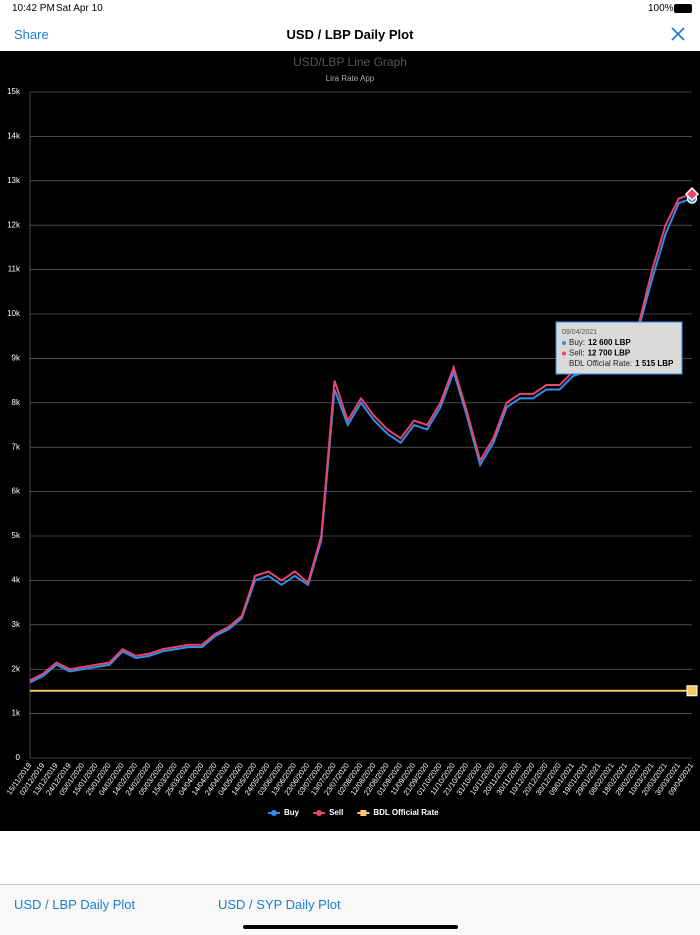 This screenshot has width=700, height=935. I want to click on y-tick-label: 2k, so click(16, 668).